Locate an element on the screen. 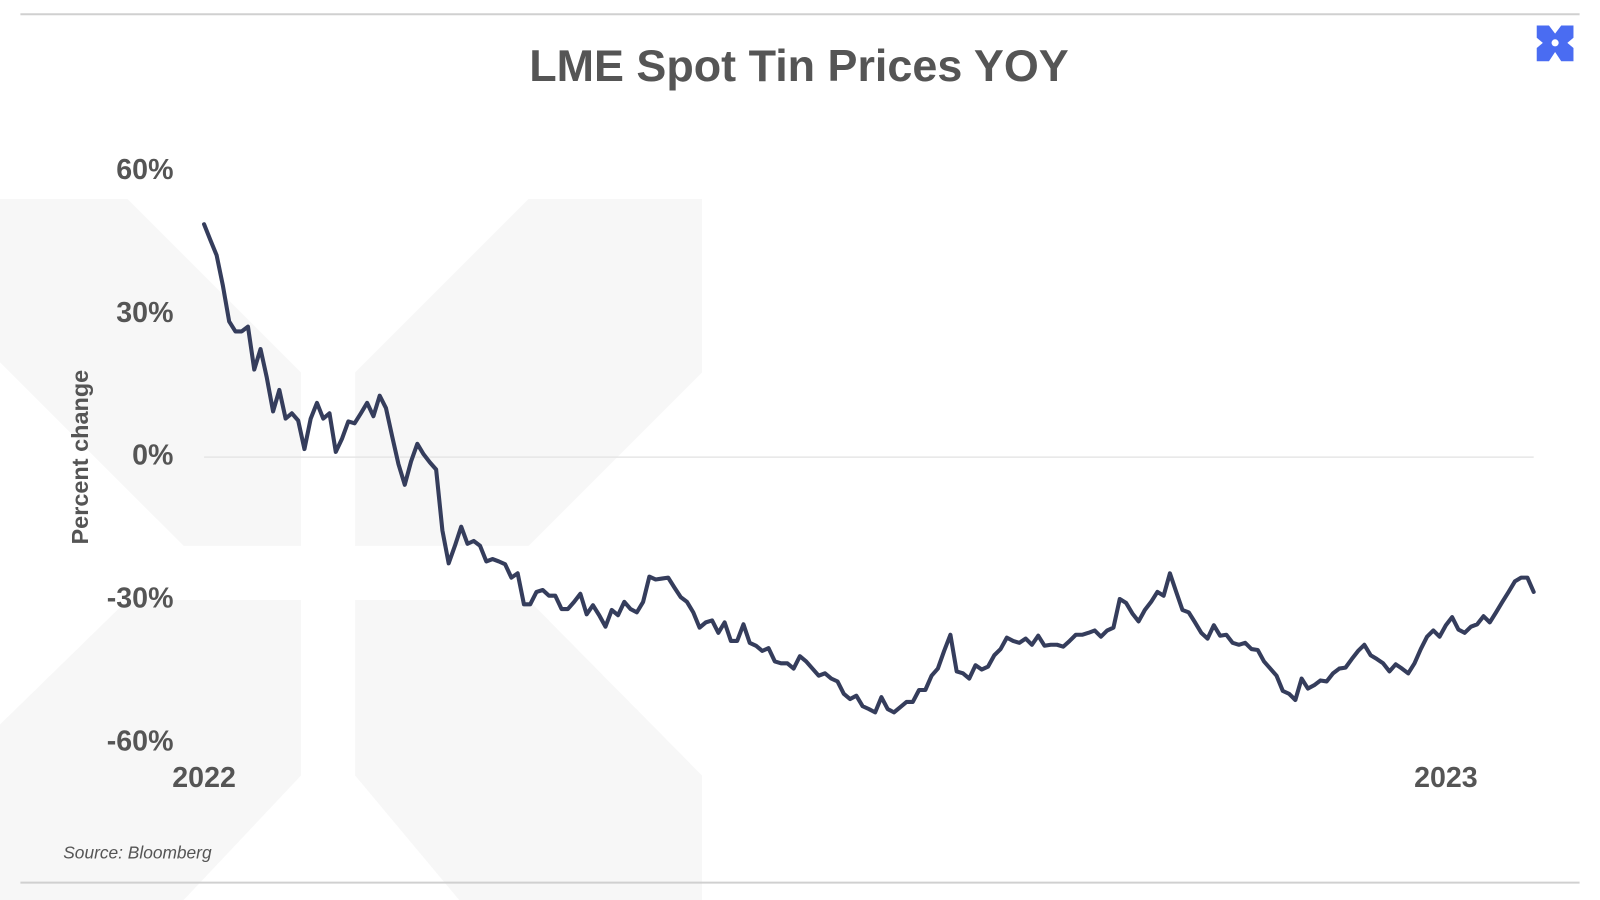 The width and height of the screenshot is (1600, 900). y-tick-label: -60% is located at coordinates (140, 741).